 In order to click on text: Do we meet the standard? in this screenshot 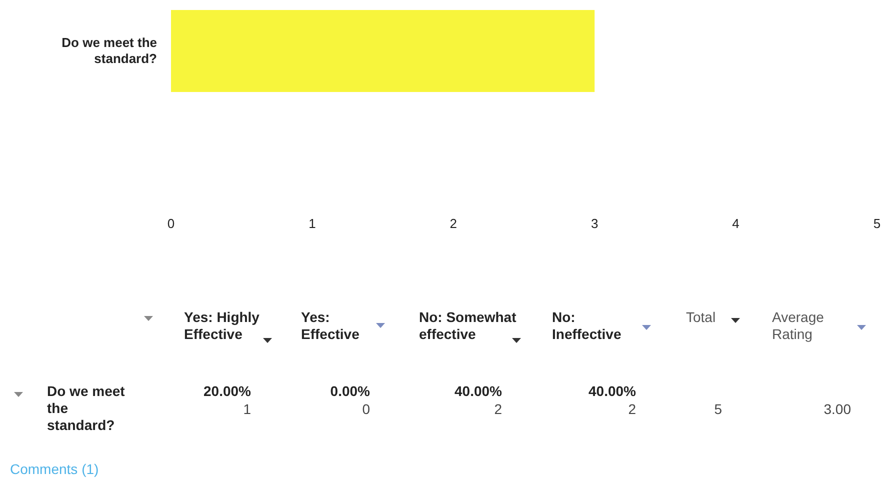, I will do `click(86, 408)`.